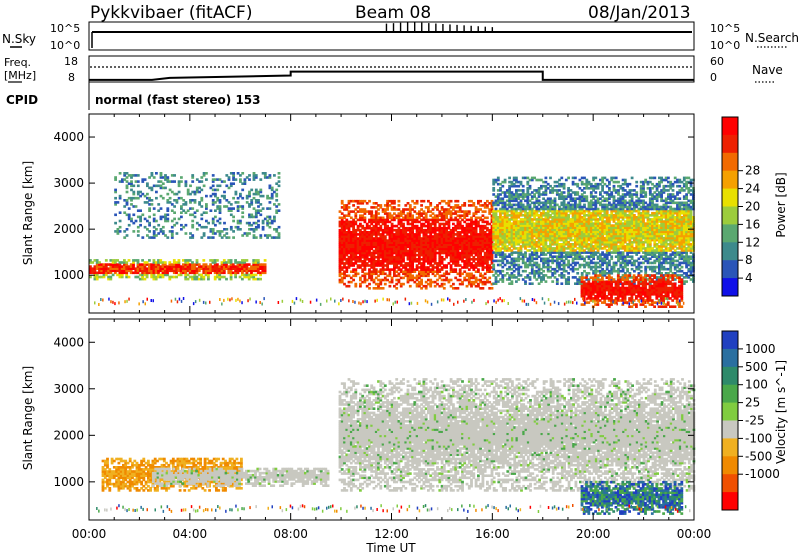 The image size is (800, 554). I want to click on nsky-spikes, so click(439, 27).